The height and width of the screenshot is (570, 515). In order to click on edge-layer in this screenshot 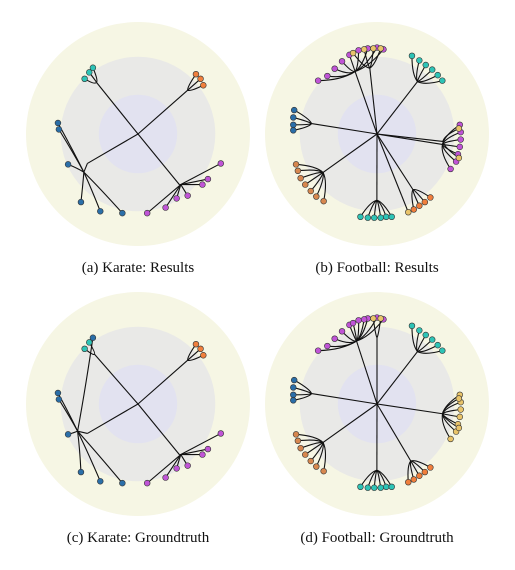, I will do `click(139, 410)`.